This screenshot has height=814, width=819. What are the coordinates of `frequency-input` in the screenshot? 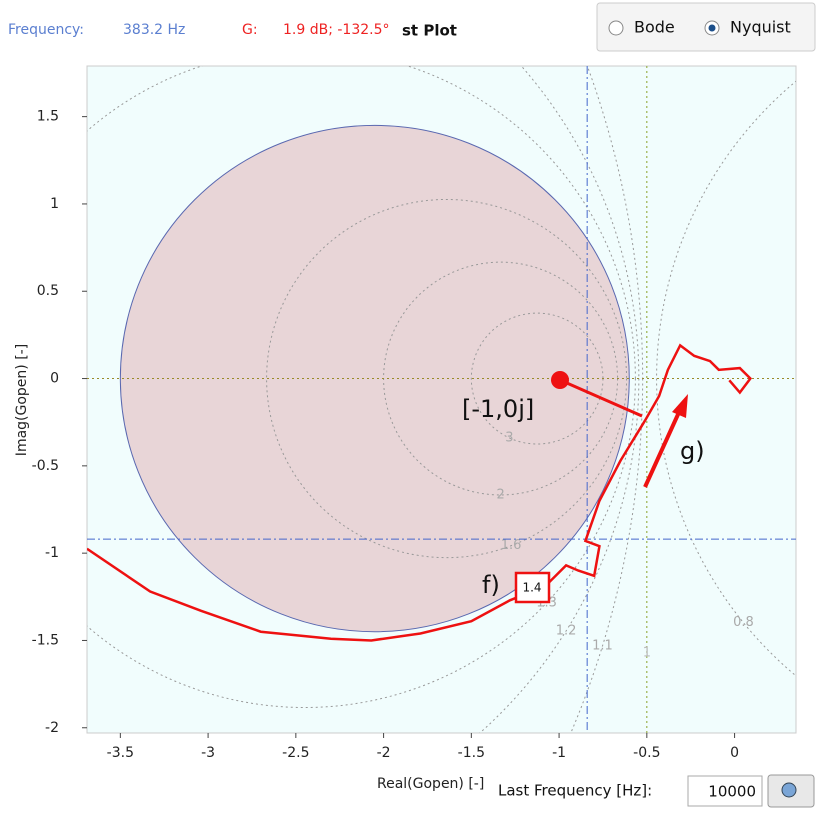 It's located at (725, 791).